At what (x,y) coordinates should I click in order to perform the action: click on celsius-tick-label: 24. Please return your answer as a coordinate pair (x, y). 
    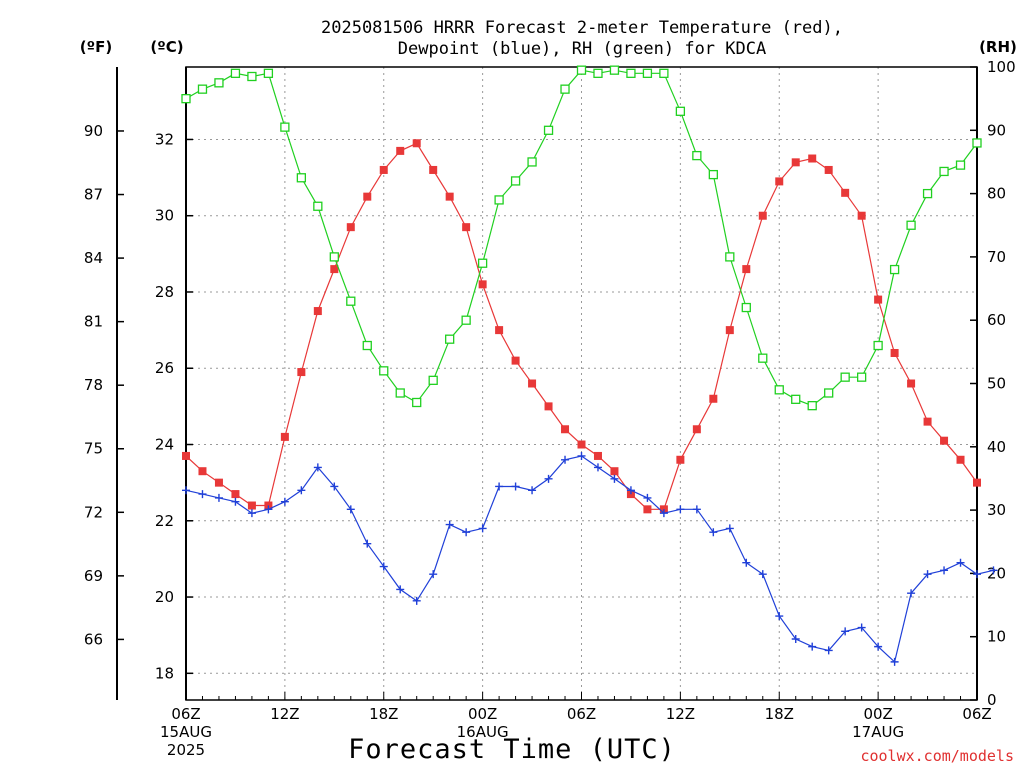
    Looking at the image, I should click on (164, 445).